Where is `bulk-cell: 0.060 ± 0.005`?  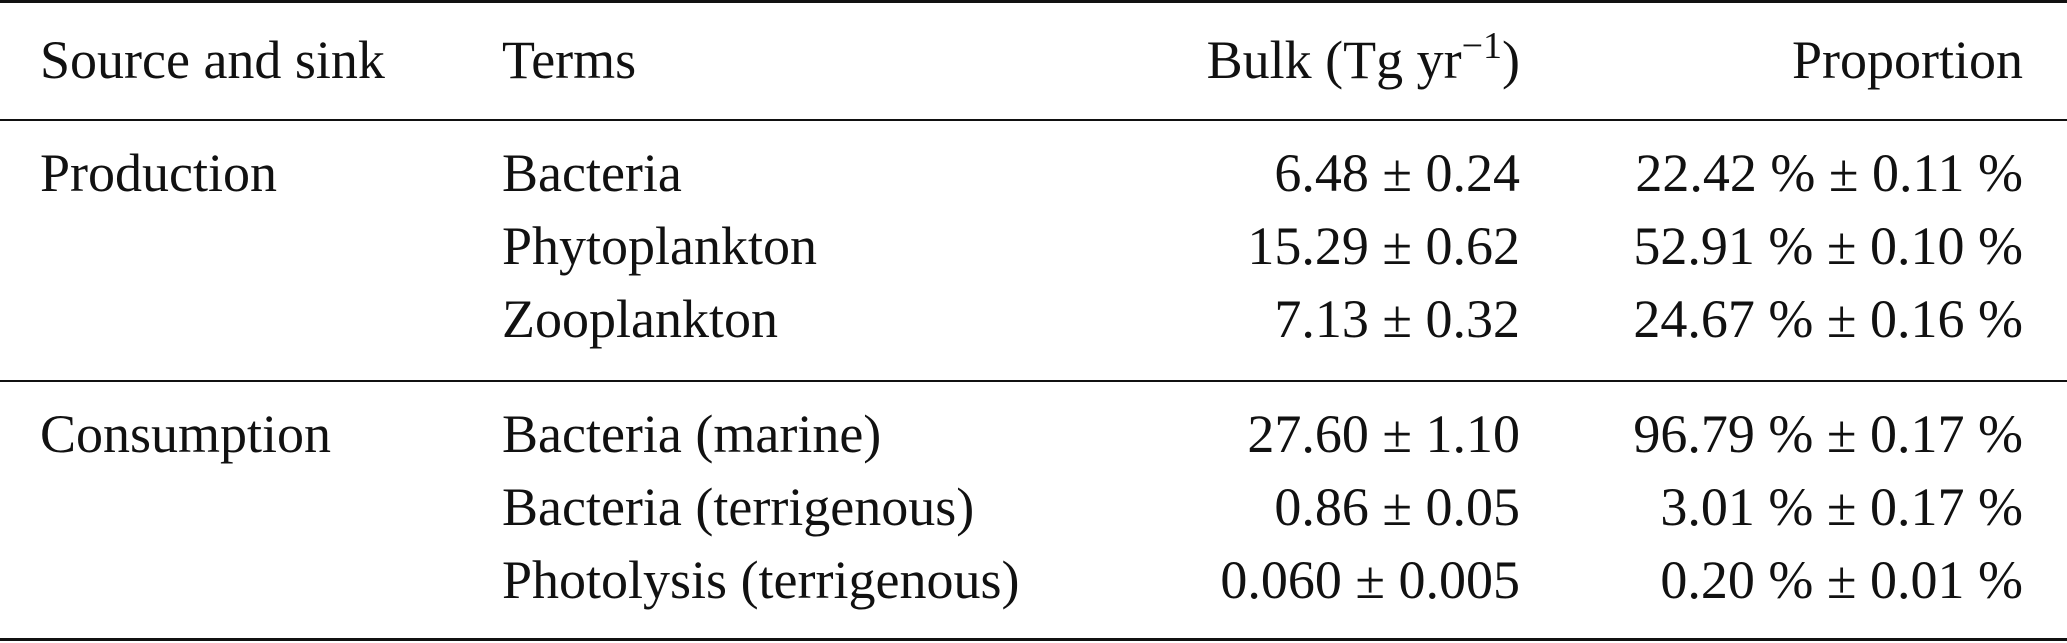
bulk-cell: 0.060 ± 0.005 is located at coordinates (1370, 580).